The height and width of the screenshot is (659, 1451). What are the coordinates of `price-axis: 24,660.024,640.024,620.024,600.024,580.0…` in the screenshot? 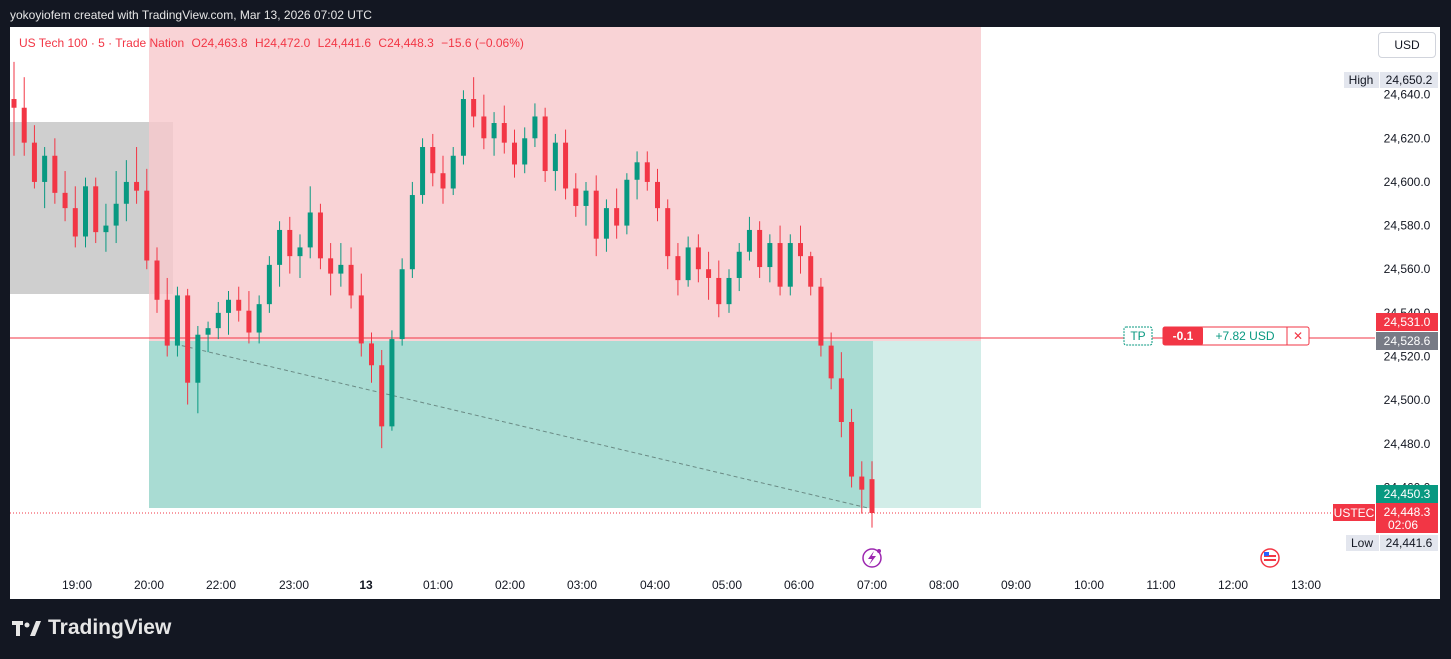 It's located at (1385, 297).